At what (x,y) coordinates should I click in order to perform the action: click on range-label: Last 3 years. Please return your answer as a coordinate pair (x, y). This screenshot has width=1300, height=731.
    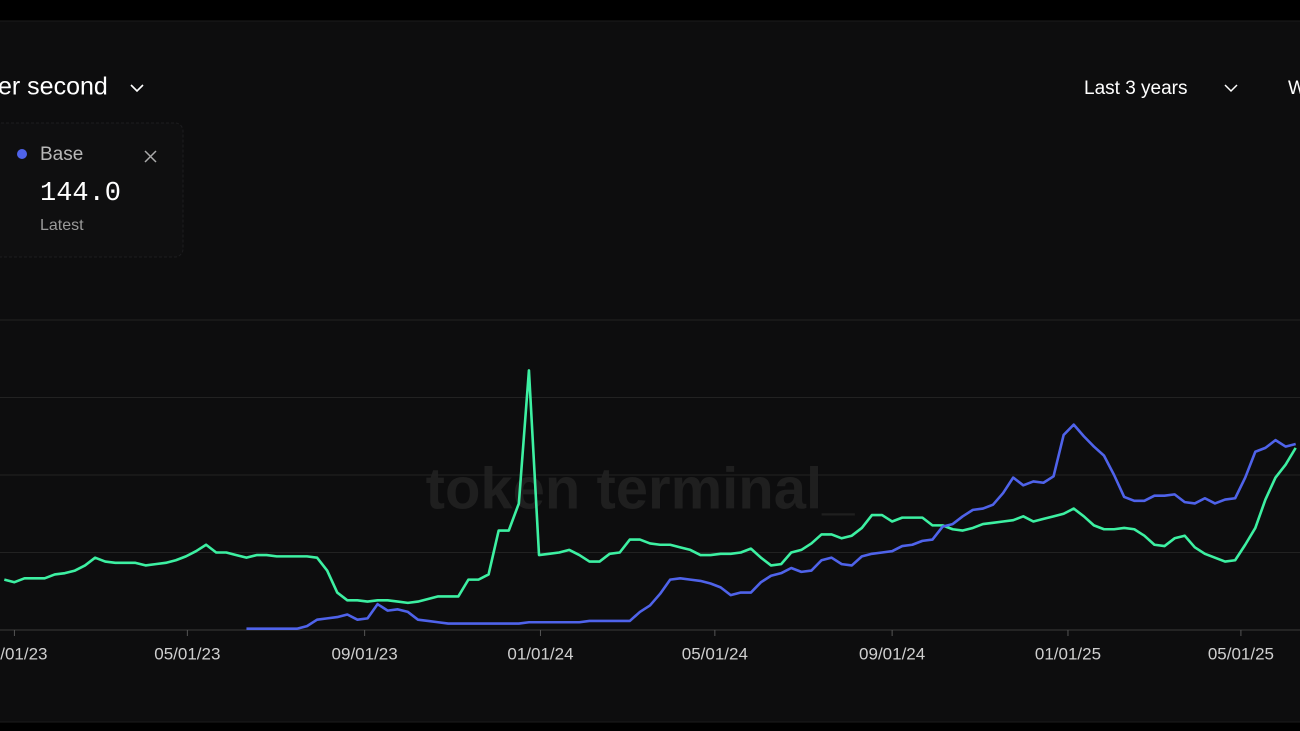
    Looking at the image, I should click on (1136, 88).